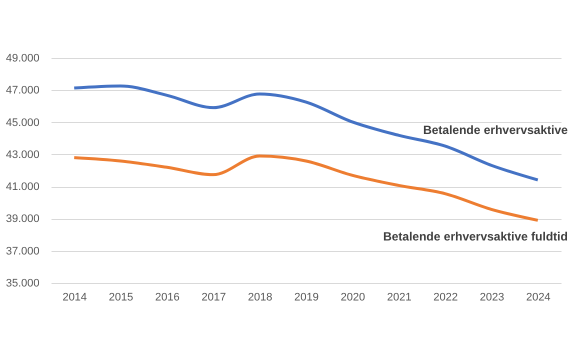 This screenshot has width=585, height=342. Describe the element at coordinates (538, 298) in the screenshot. I see `x-tick-label: 2024` at that location.